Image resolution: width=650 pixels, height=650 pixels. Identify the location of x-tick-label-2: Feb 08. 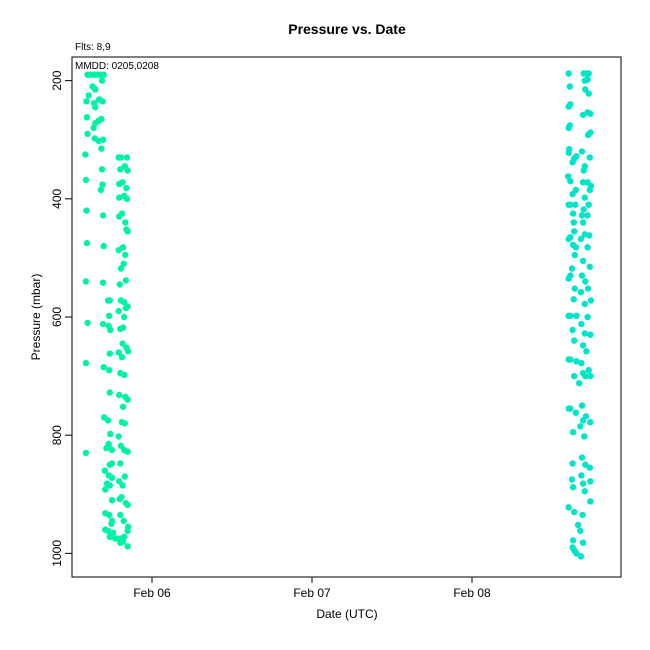
(472, 593).